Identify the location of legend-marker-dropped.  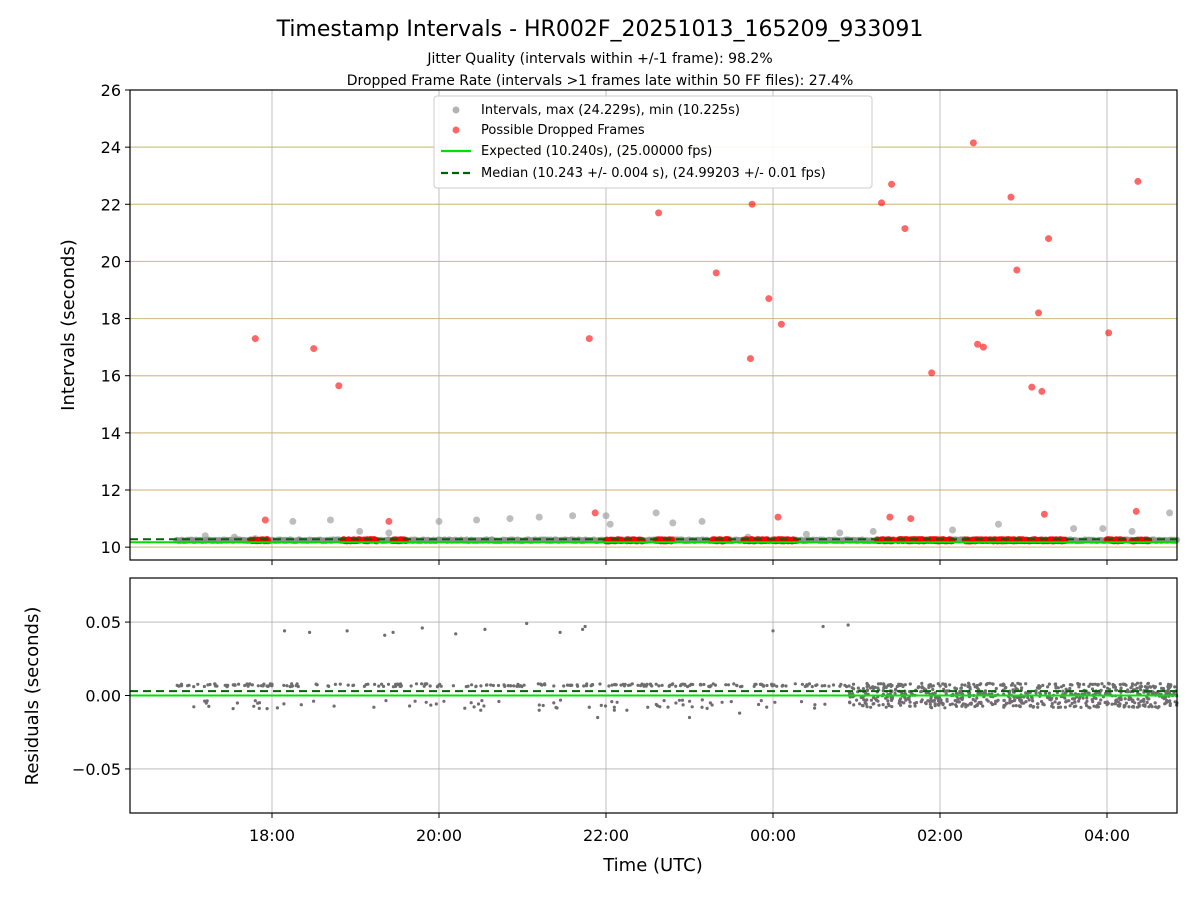
(456, 130).